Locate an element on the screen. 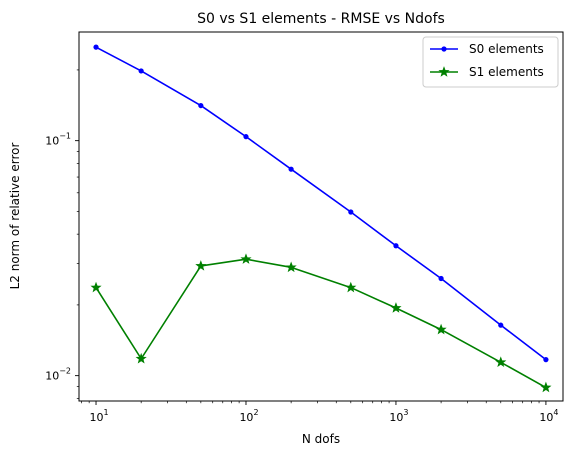  x-tick-label: 10¹ is located at coordinates (98, 416).